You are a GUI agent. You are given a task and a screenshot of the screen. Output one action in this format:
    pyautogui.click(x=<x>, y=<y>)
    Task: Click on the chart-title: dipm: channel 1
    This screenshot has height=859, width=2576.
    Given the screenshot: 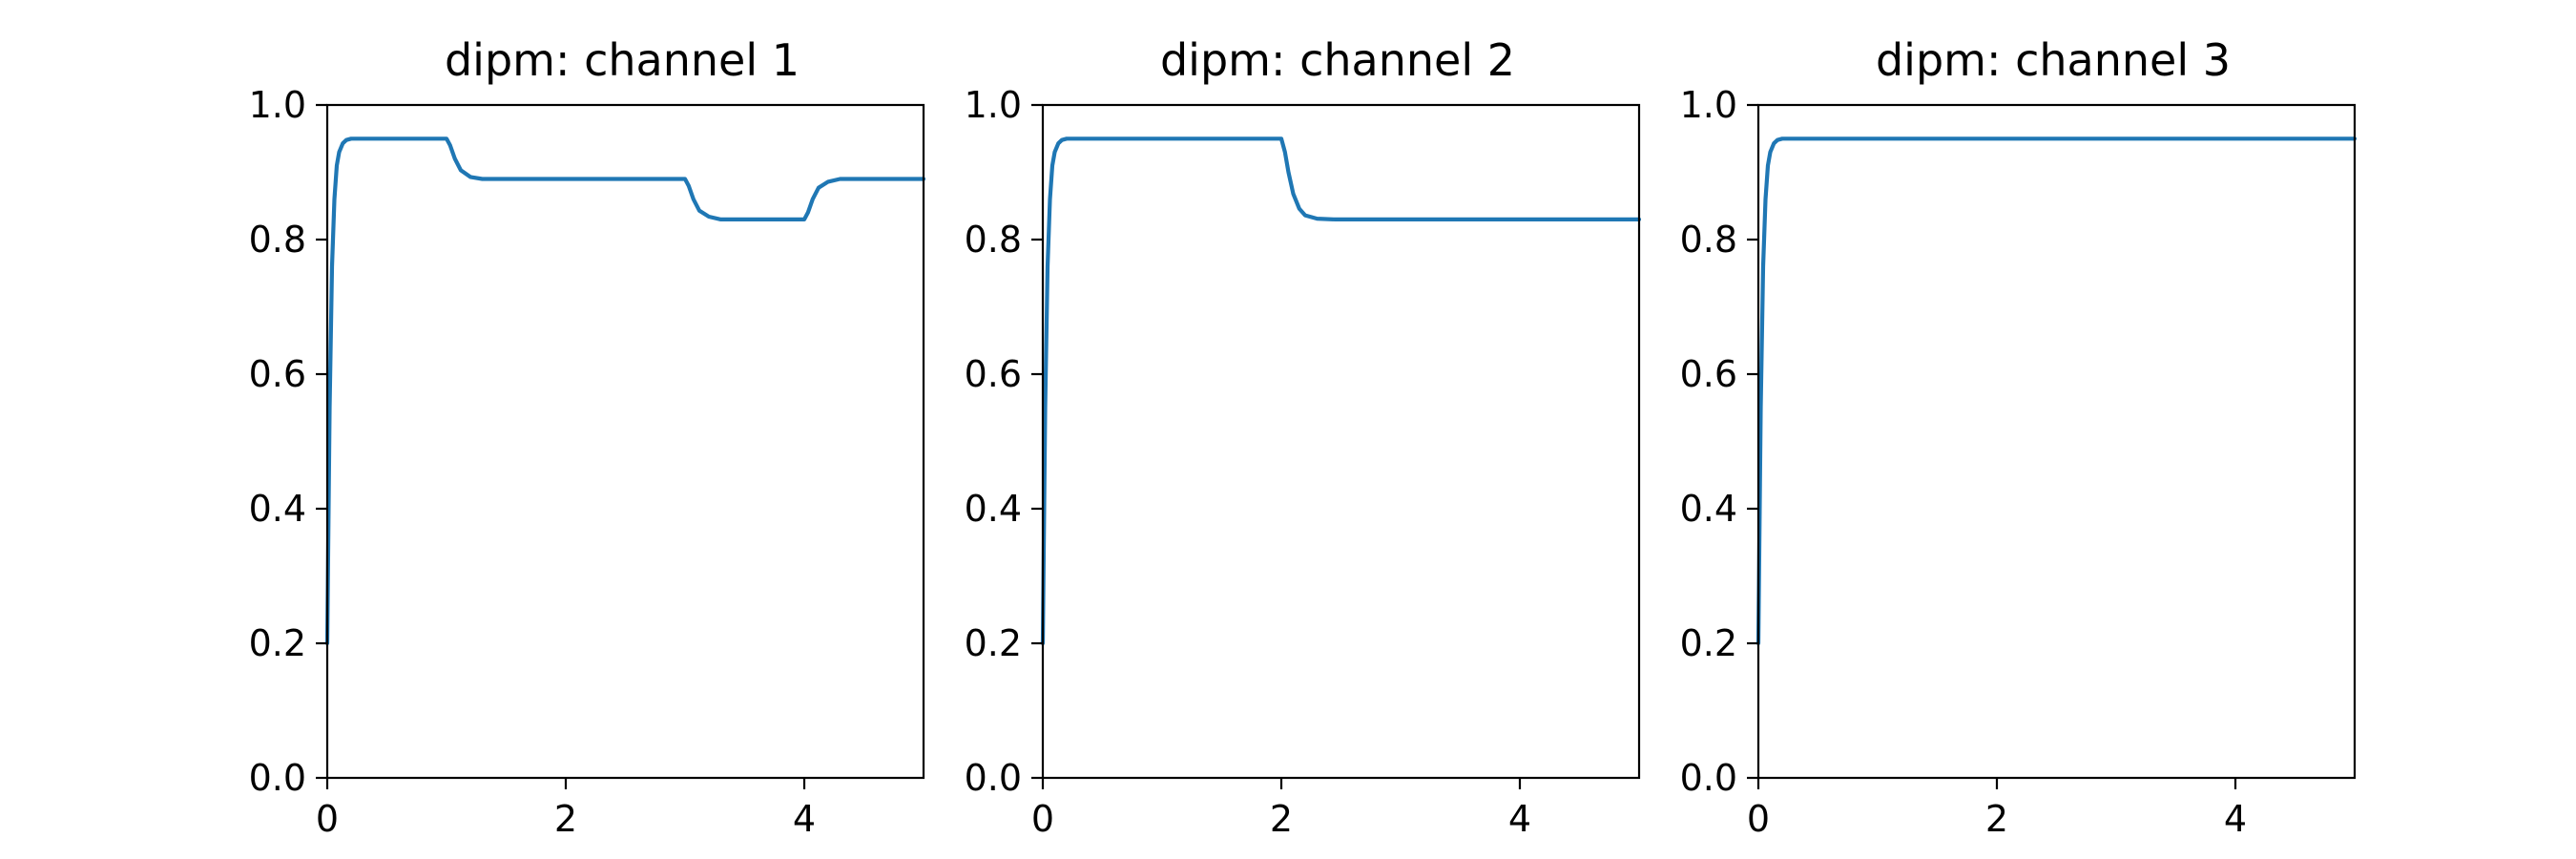 What is the action you would take?
    pyautogui.click(x=622, y=60)
    